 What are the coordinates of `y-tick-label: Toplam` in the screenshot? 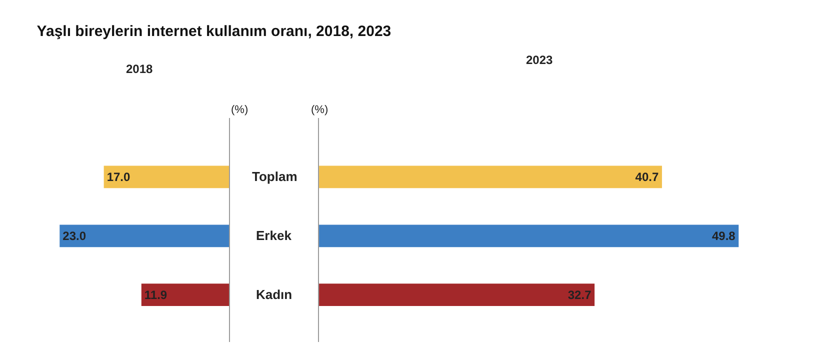 It's located at (275, 176).